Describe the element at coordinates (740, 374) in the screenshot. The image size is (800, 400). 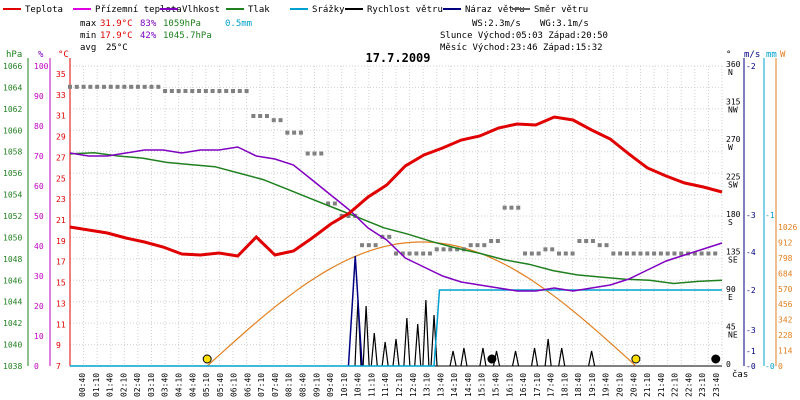
I see `x-axis-label: čas` at that location.